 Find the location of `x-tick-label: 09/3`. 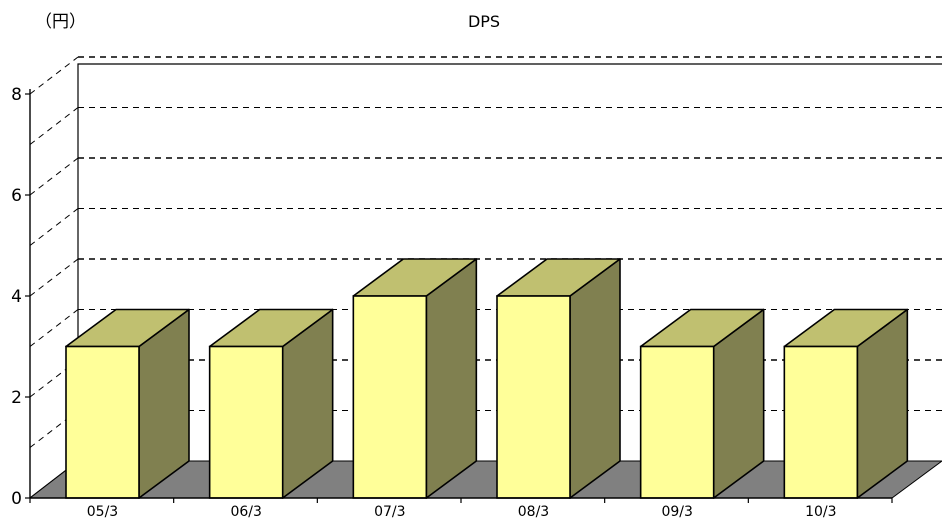

x-tick-label: 09/3 is located at coordinates (676, 512).